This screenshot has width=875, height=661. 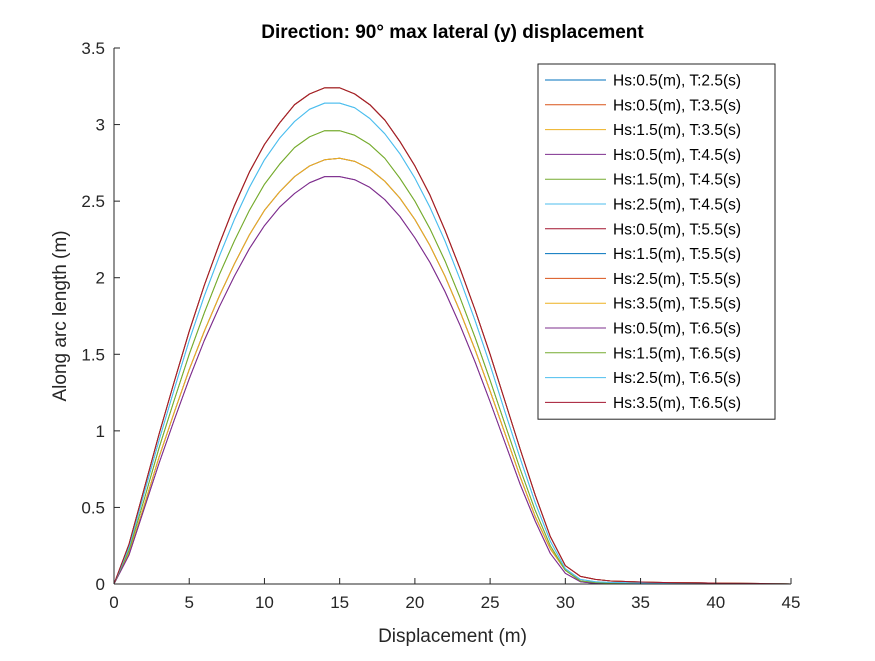 I want to click on y-tick-label: 3, so click(x=100, y=125).